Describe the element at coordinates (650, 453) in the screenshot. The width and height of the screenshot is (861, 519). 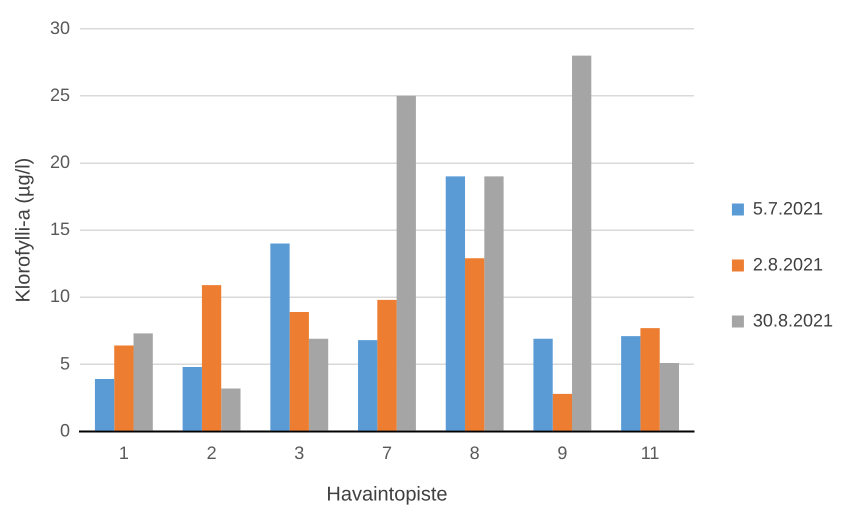
I see `x-tick-label: 11` at that location.